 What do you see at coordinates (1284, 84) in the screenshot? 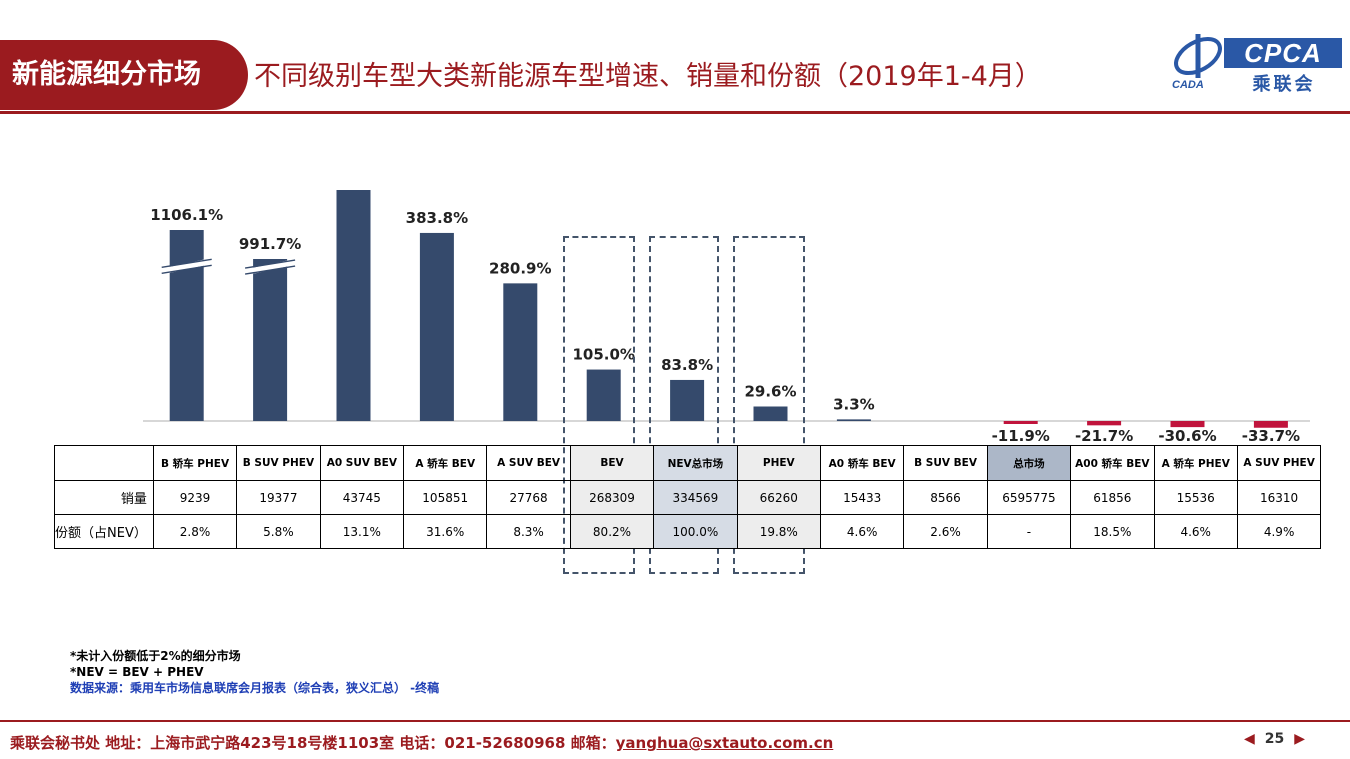
I see `cpca-chinese-name: 乘联会` at bounding box center [1284, 84].